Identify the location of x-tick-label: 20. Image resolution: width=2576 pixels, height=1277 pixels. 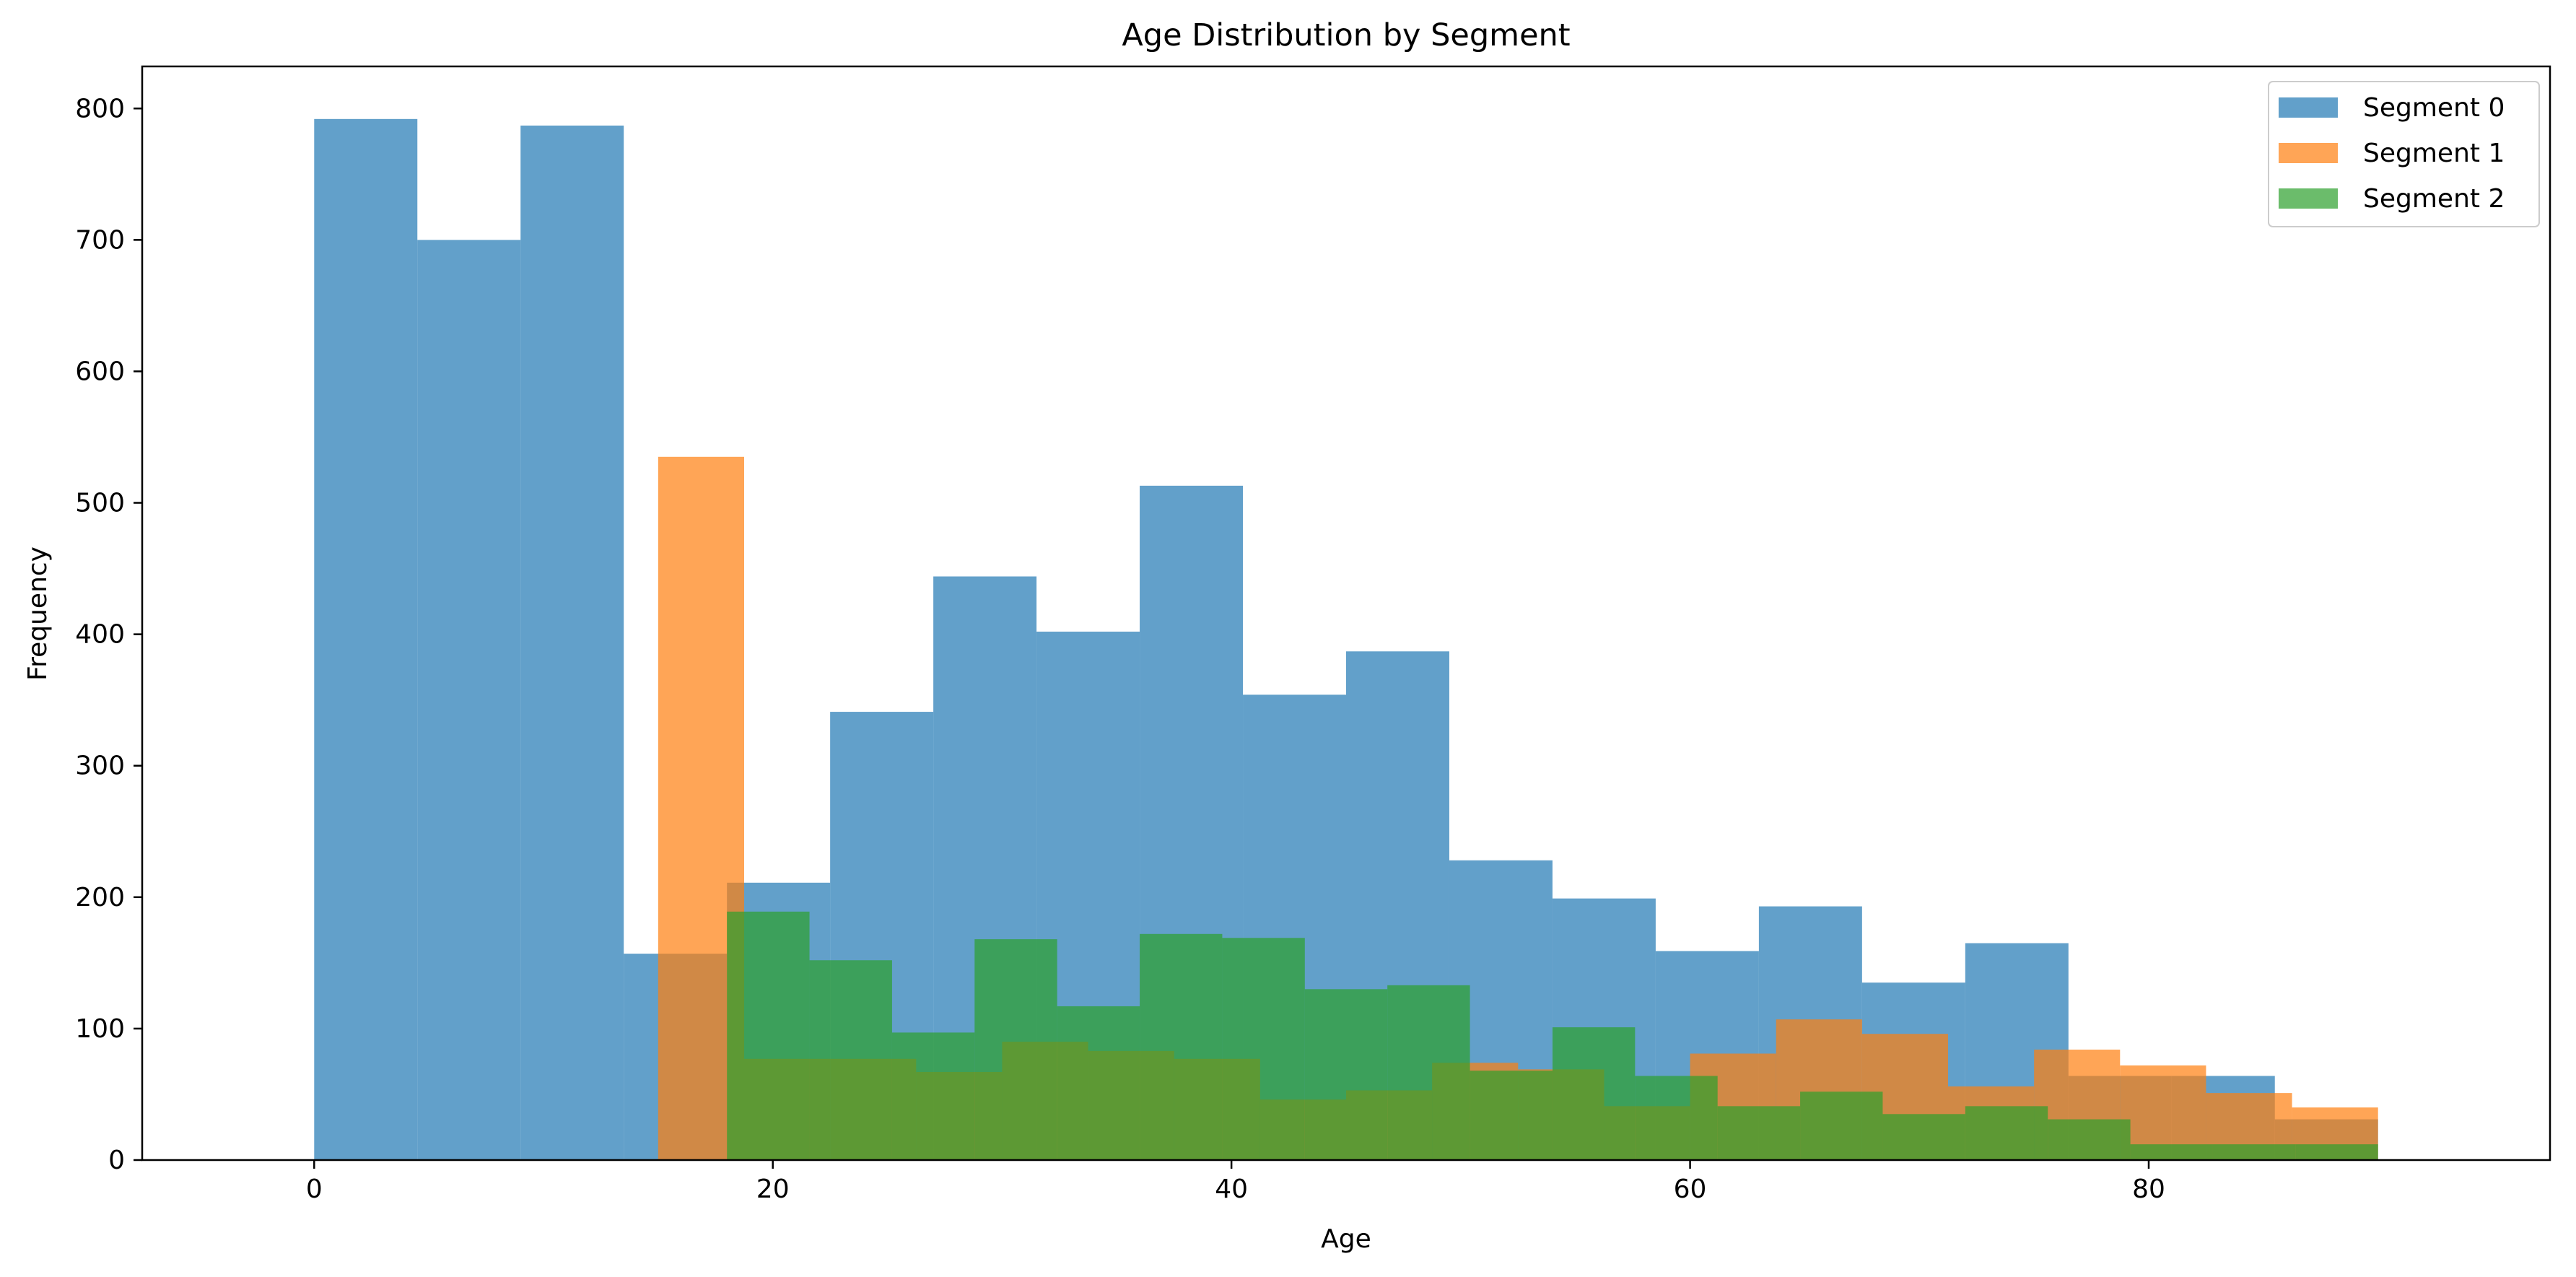
(773, 1189).